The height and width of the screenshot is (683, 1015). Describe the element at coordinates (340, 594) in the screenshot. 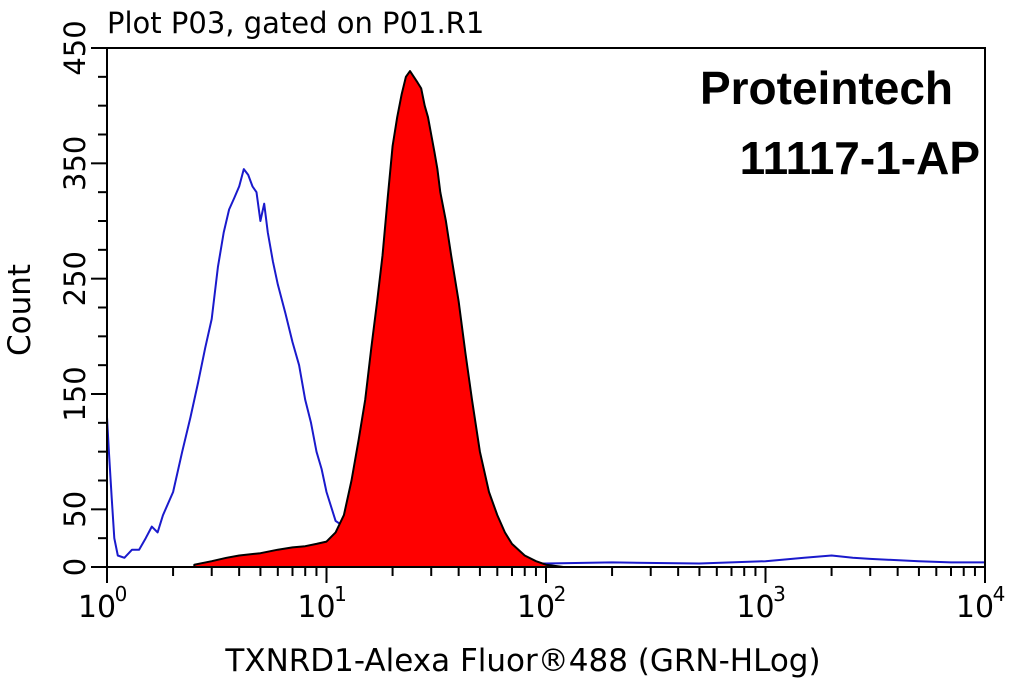

I see `x-tick-exponent: 1` at that location.